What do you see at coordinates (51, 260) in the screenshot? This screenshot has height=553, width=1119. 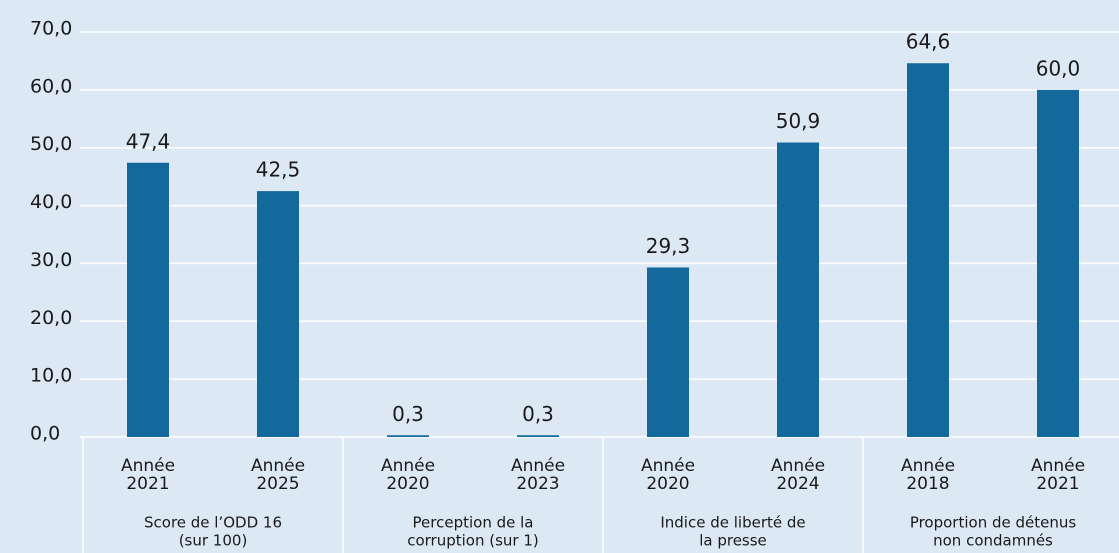 I see `y-tick-label: 30,0` at bounding box center [51, 260].